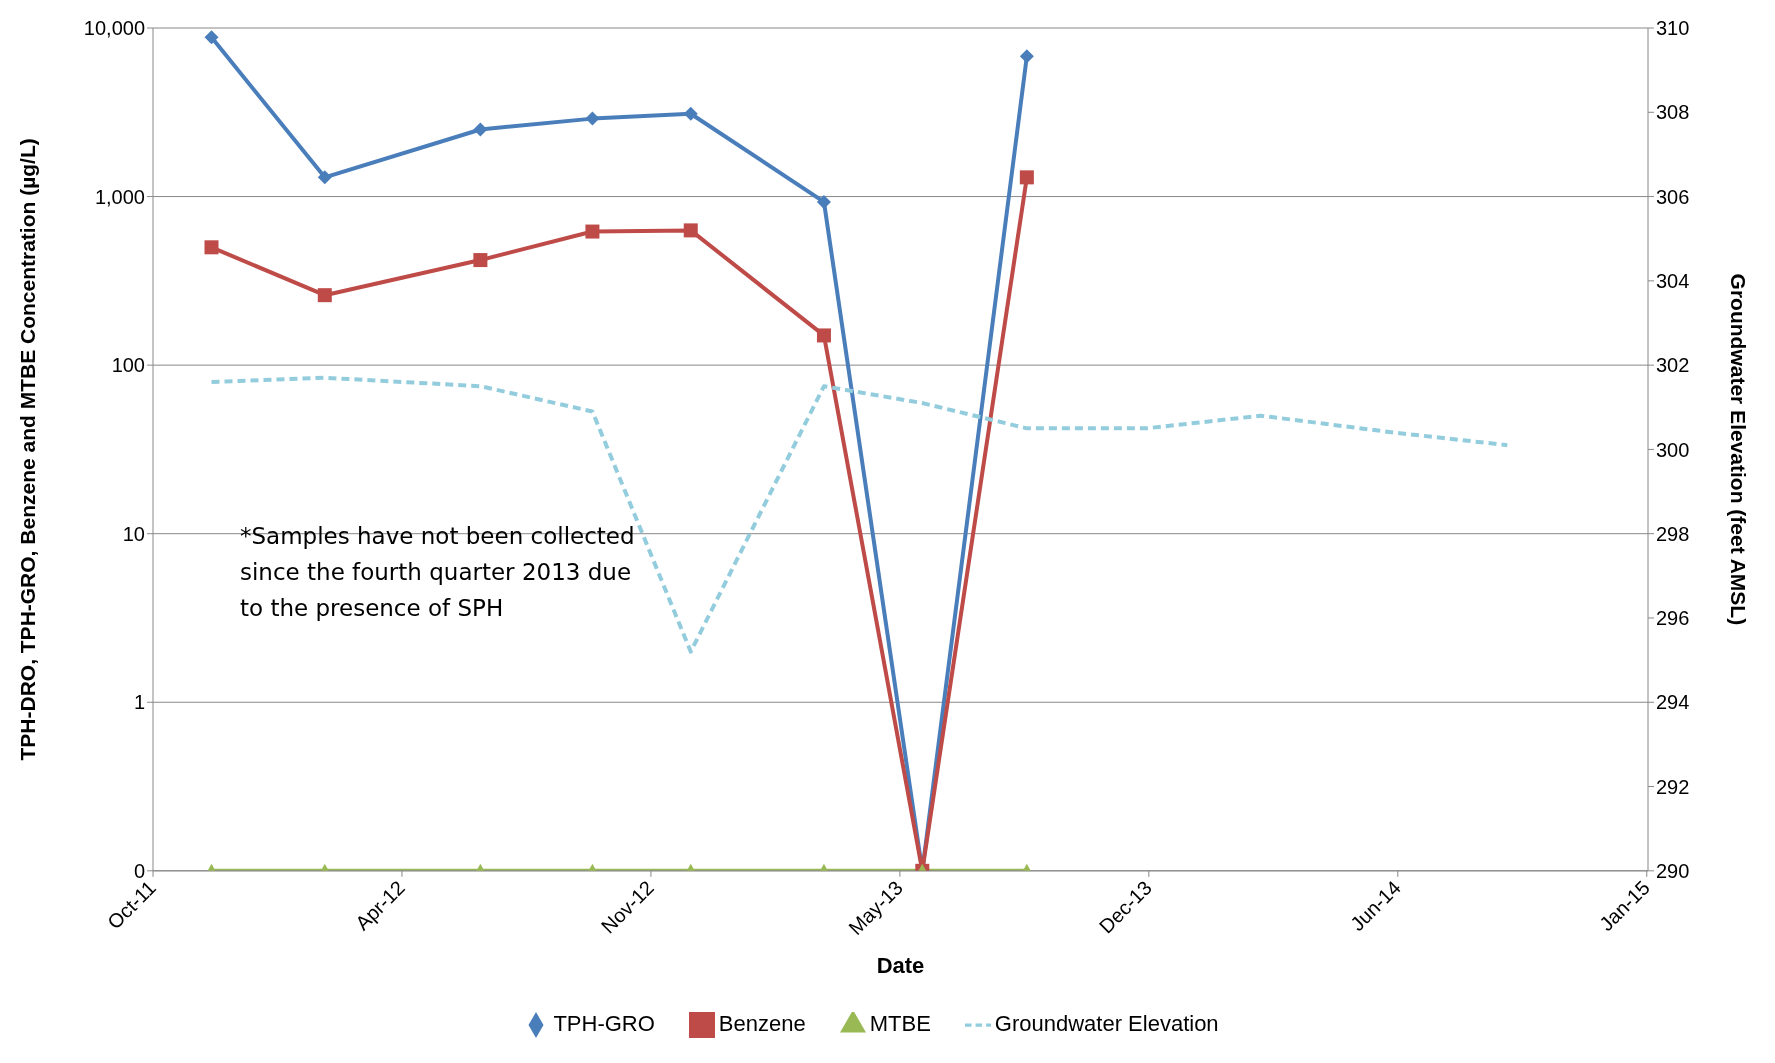 The image size is (1775, 1063). Describe the element at coordinates (139, 702) in the screenshot. I see `y-tick-label: 1` at that location.